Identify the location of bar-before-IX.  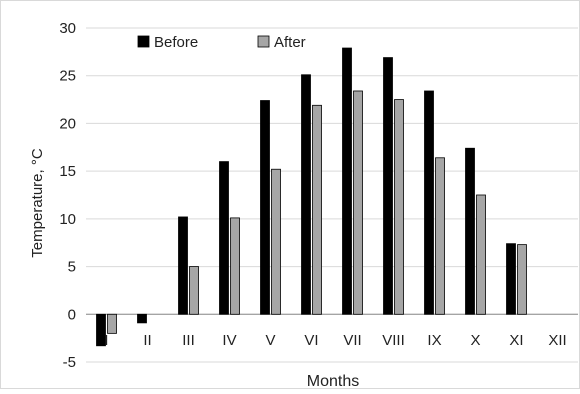
(429, 202).